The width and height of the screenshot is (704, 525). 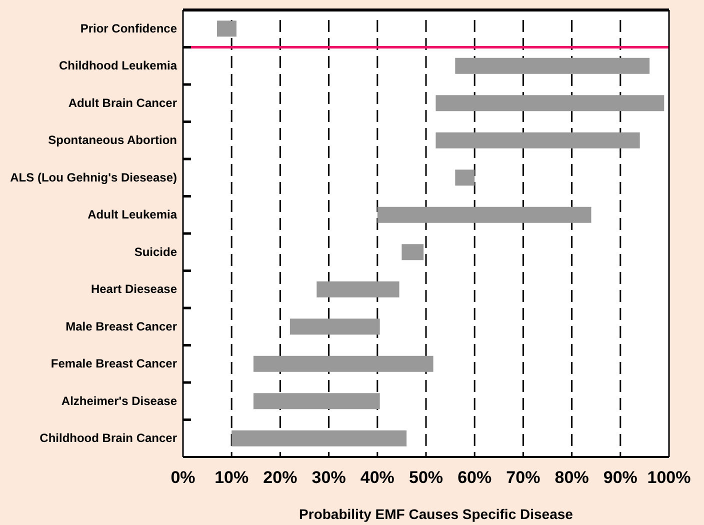 What do you see at coordinates (123, 103) in the screenshot?
I see `y-tick-label: Adult Brain Cancer` at bounding box center [123, 103].